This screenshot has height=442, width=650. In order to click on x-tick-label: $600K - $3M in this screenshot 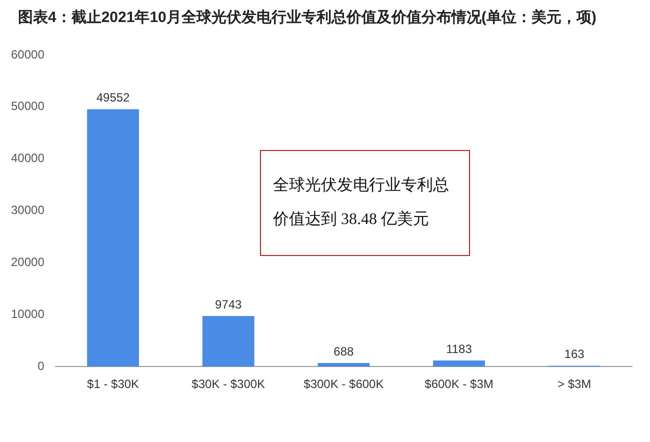, I will do `click(459, 384)`.